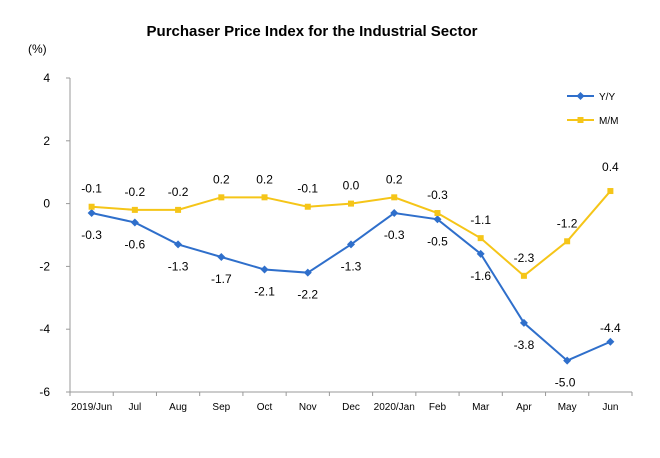 This screenshot has width=660, height=458. I want to click on y-tick-label: -4, so click(44, 329).